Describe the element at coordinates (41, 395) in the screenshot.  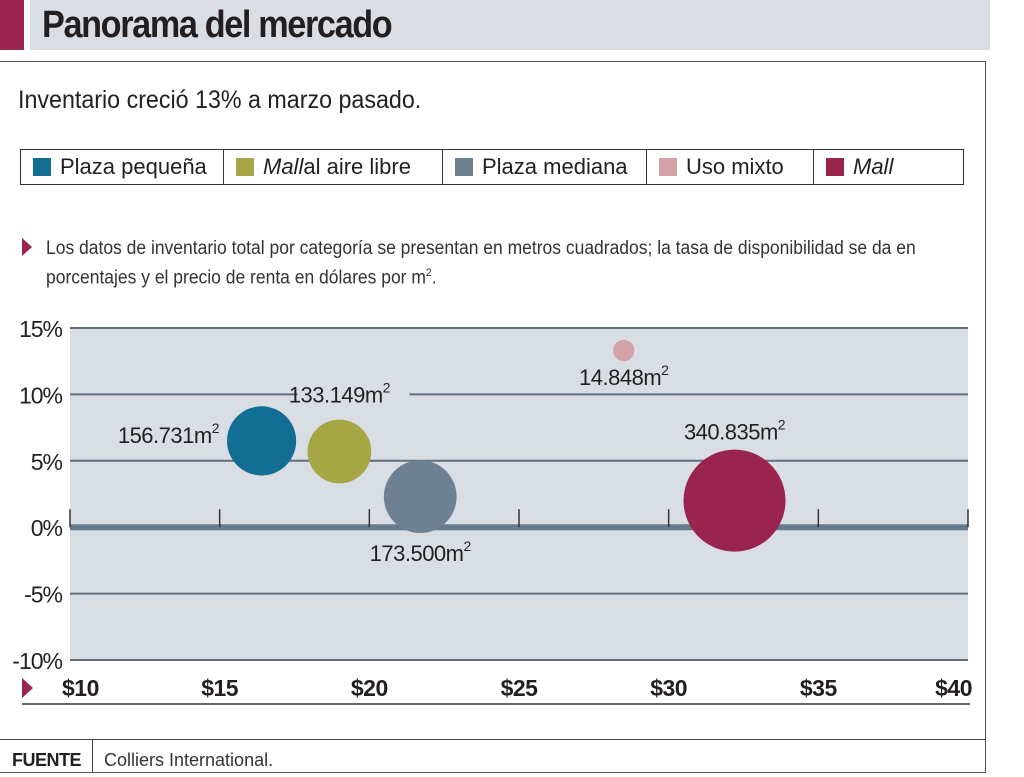
I see `y-tick-label: 10%` at that location.